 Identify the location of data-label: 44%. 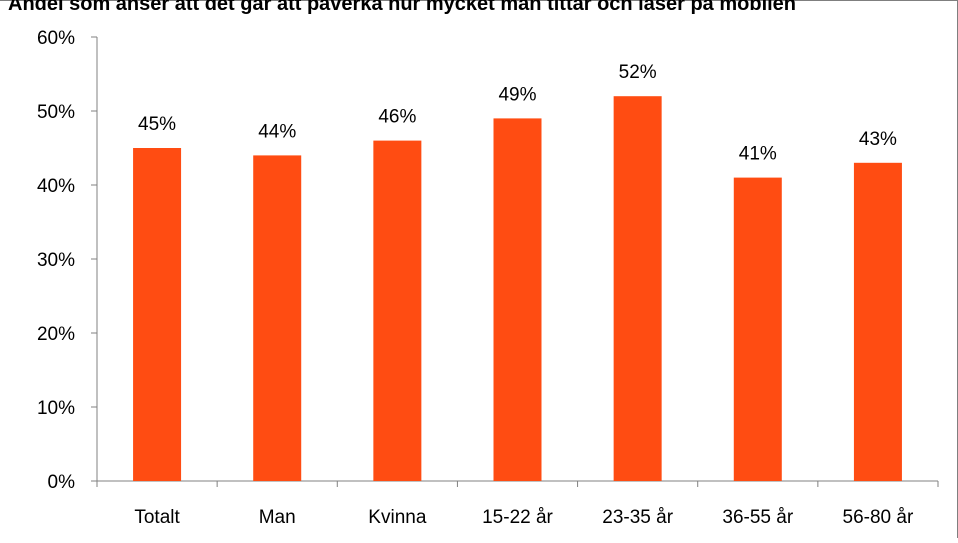
(277, 131).